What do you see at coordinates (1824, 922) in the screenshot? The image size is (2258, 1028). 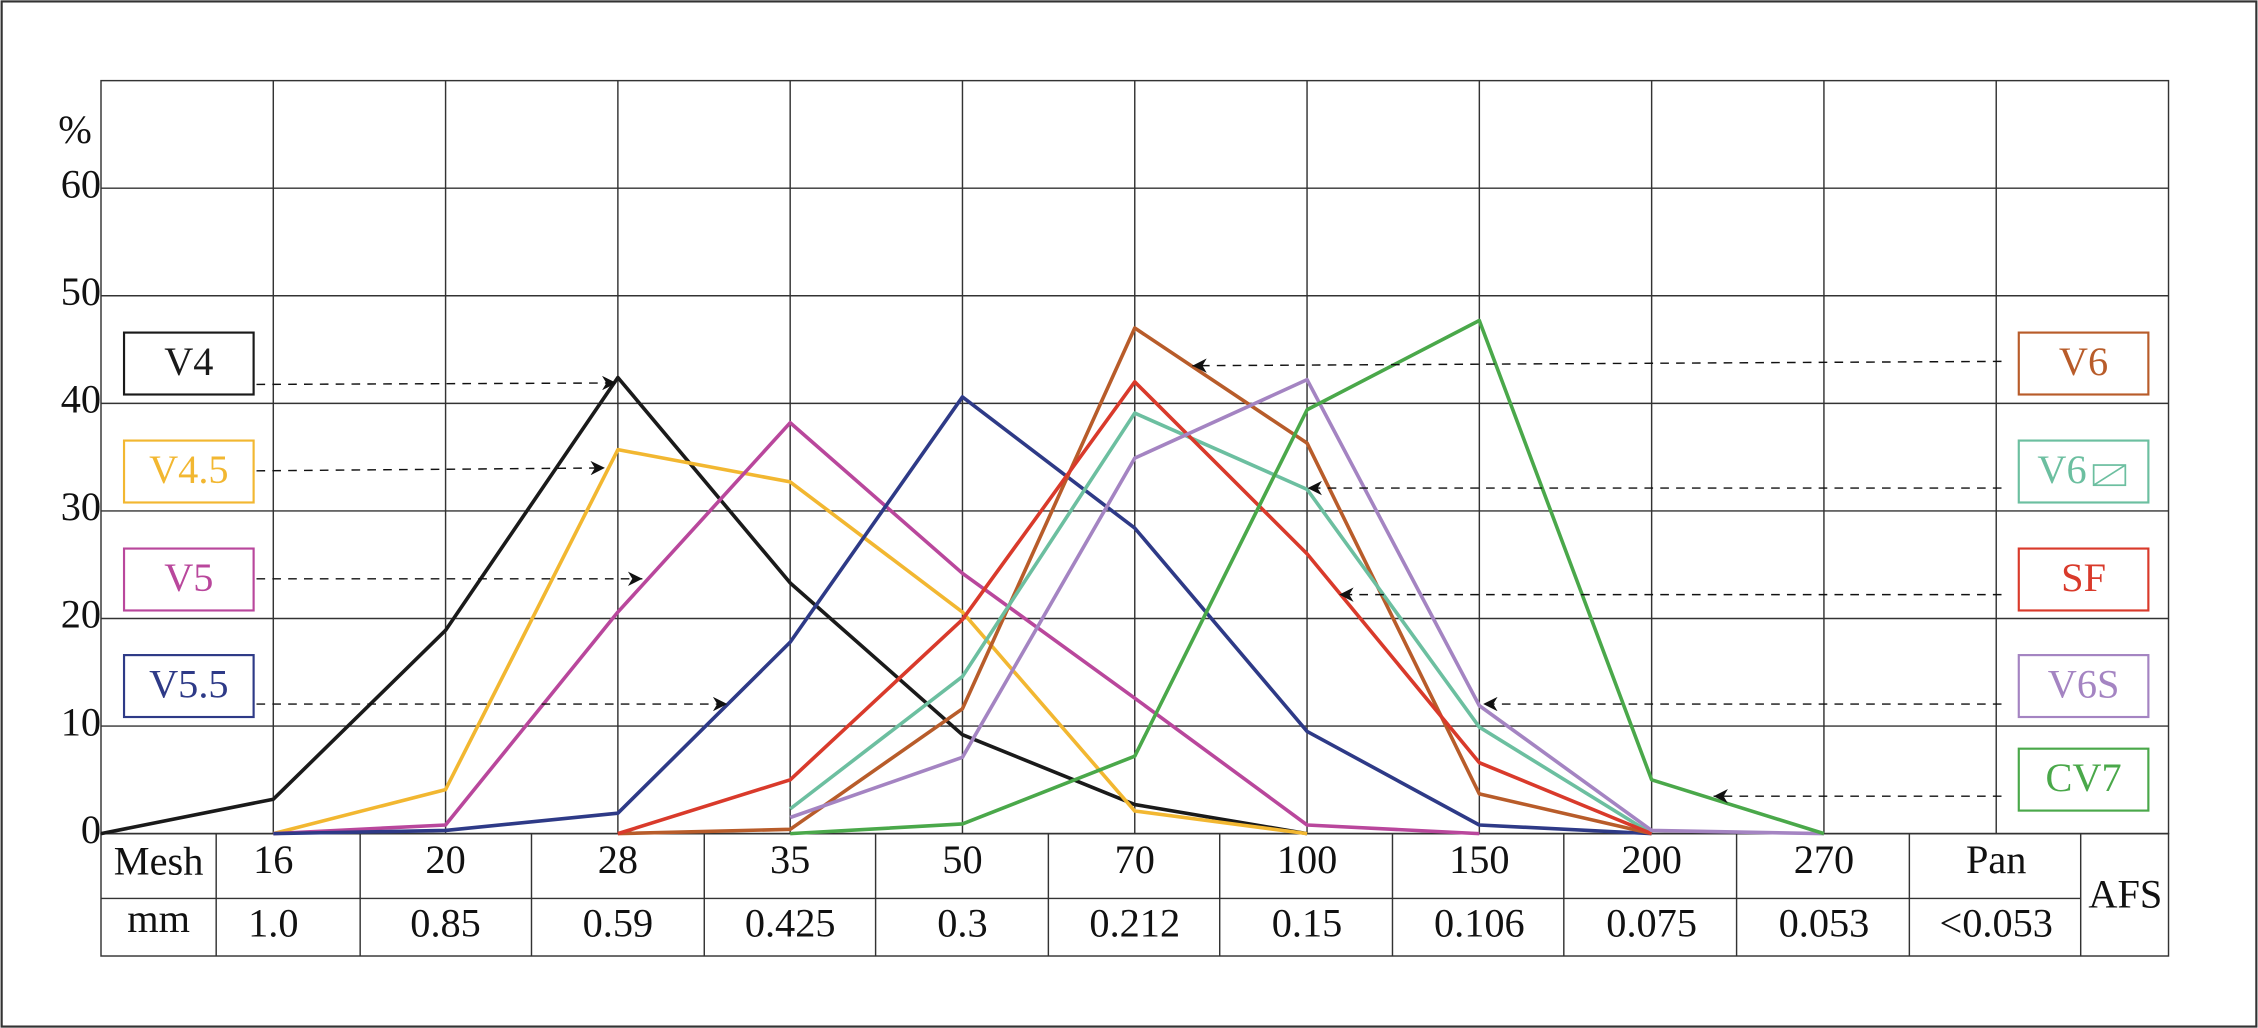 I see `mm-label: 0.053` at bounding box center [1824, 922].